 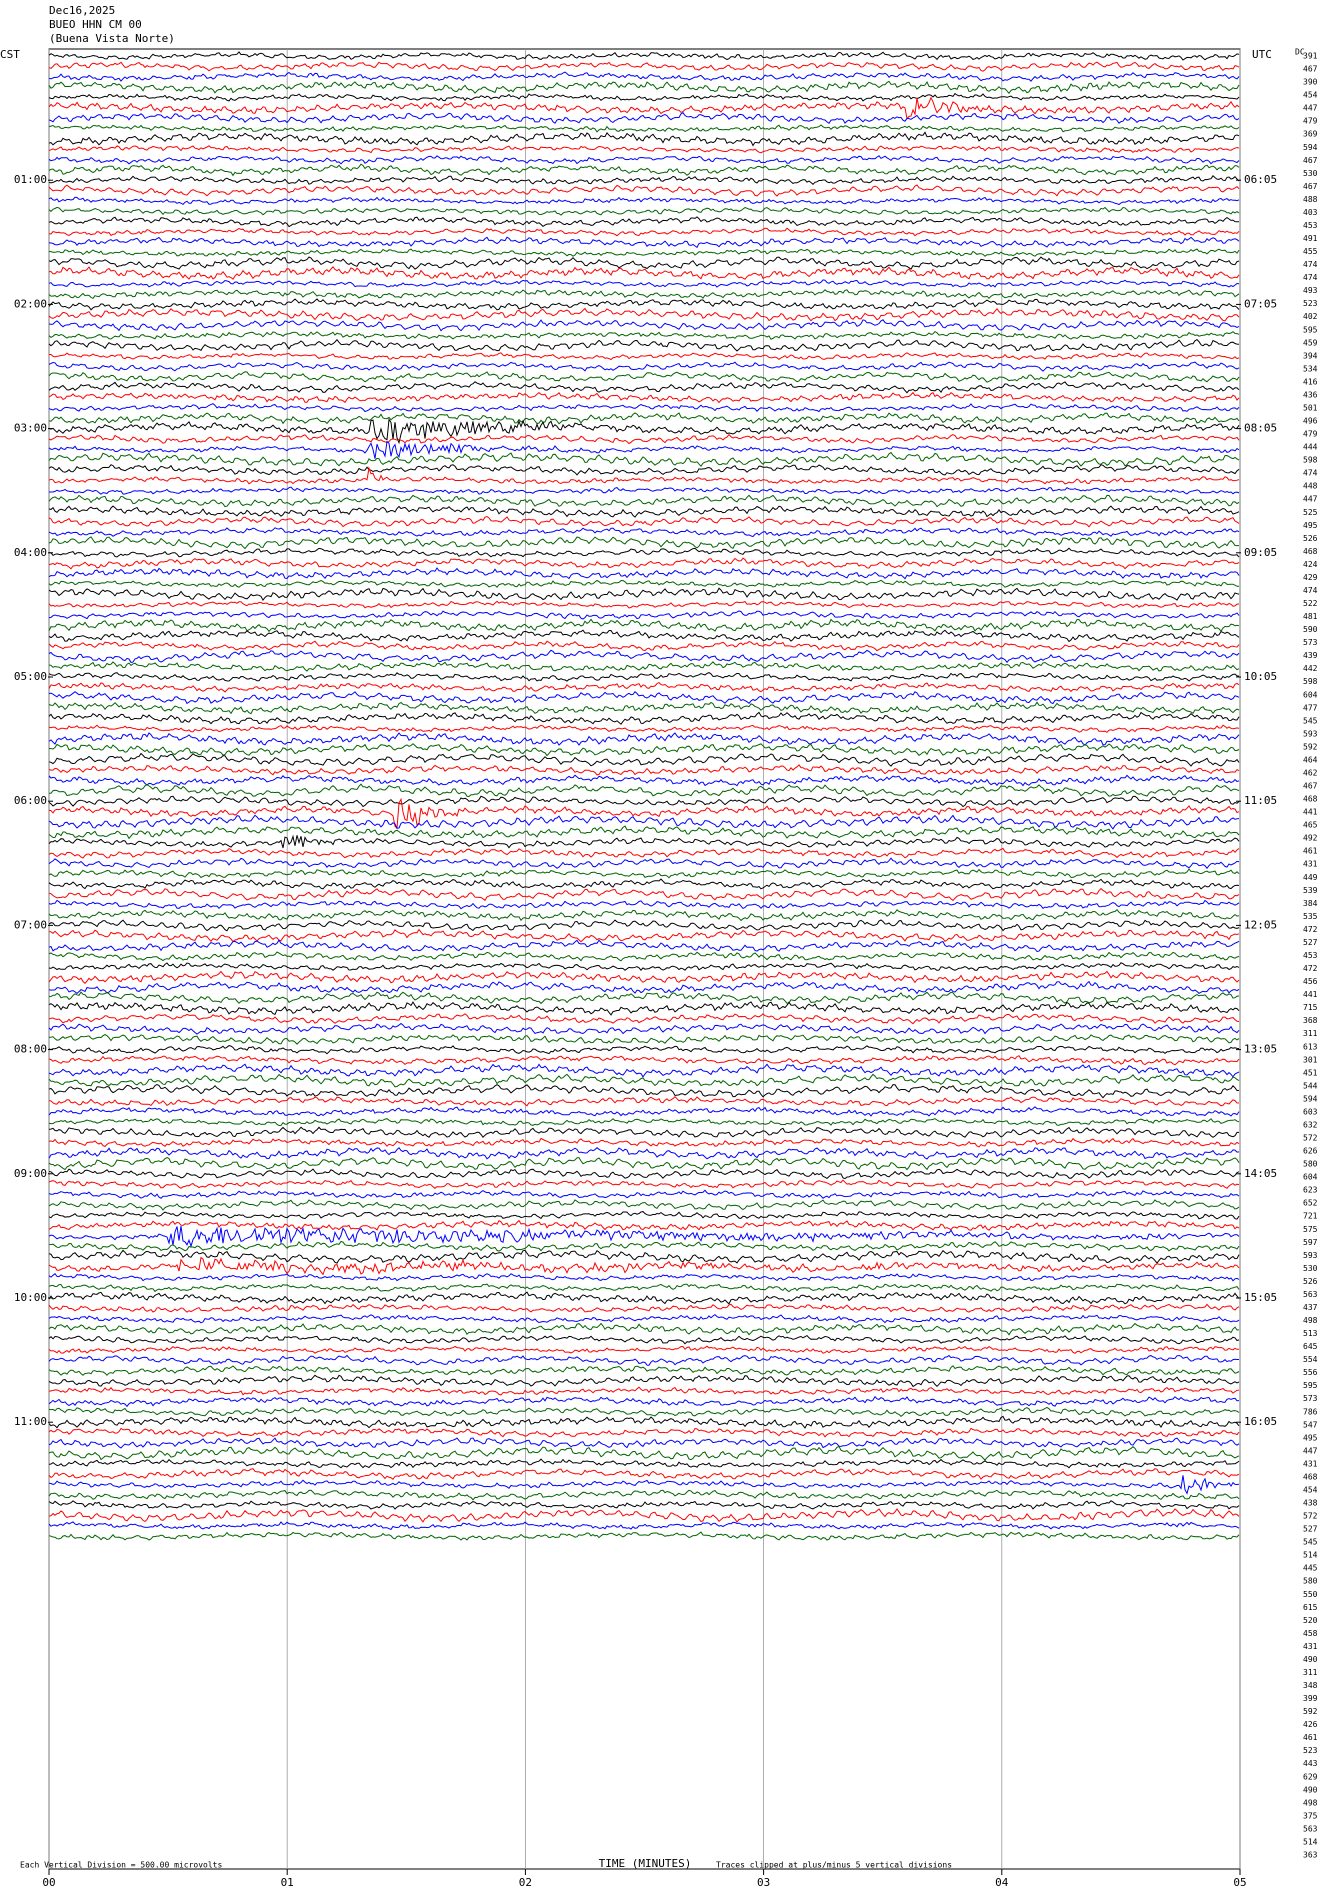 I want to click on left-time-label: 05:00, so click(x=30, y=676).